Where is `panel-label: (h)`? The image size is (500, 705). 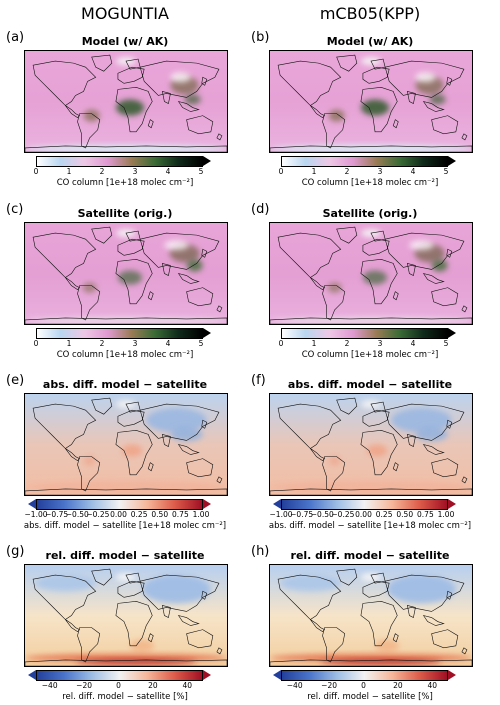
panel-label: (h) is located at coordinates (260, 551).